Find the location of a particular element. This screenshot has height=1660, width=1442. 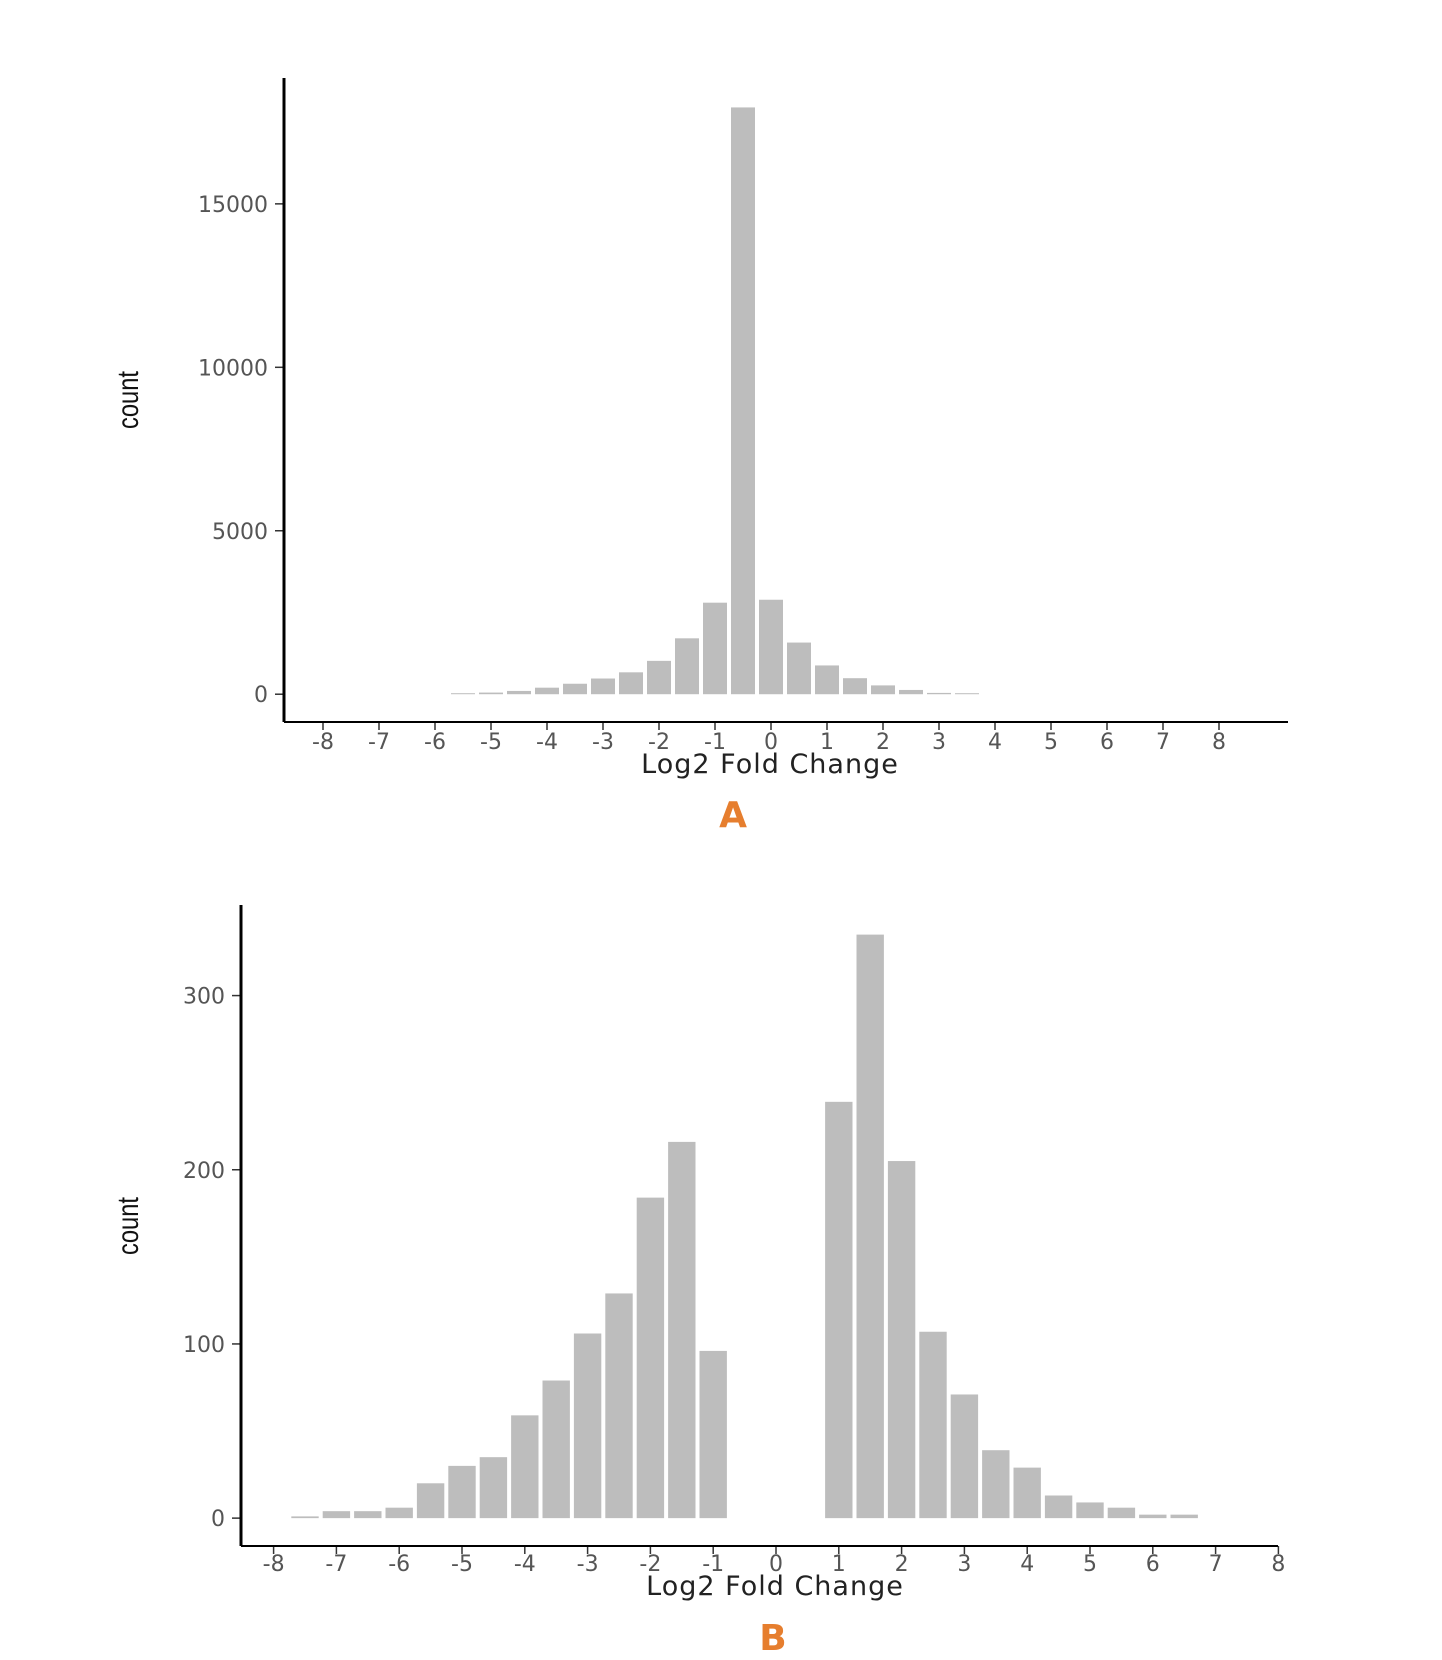

x-tick-label-b-2: -6 is located at coordinates (399, 1564).